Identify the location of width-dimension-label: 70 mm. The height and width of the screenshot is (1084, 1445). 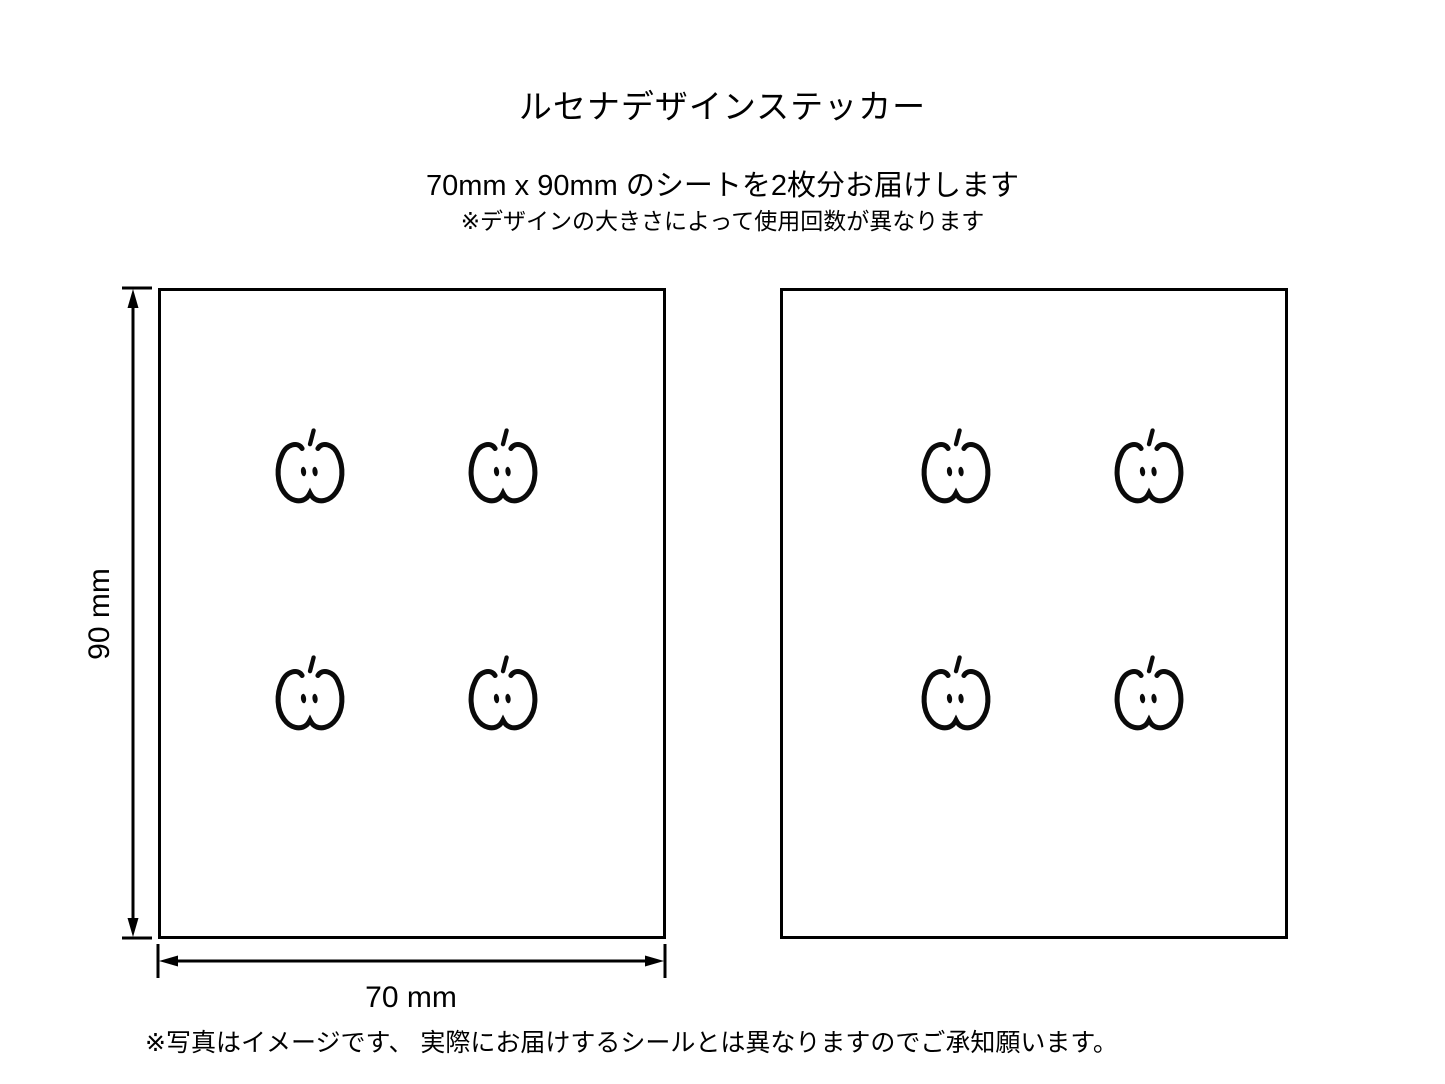
(411, 997).